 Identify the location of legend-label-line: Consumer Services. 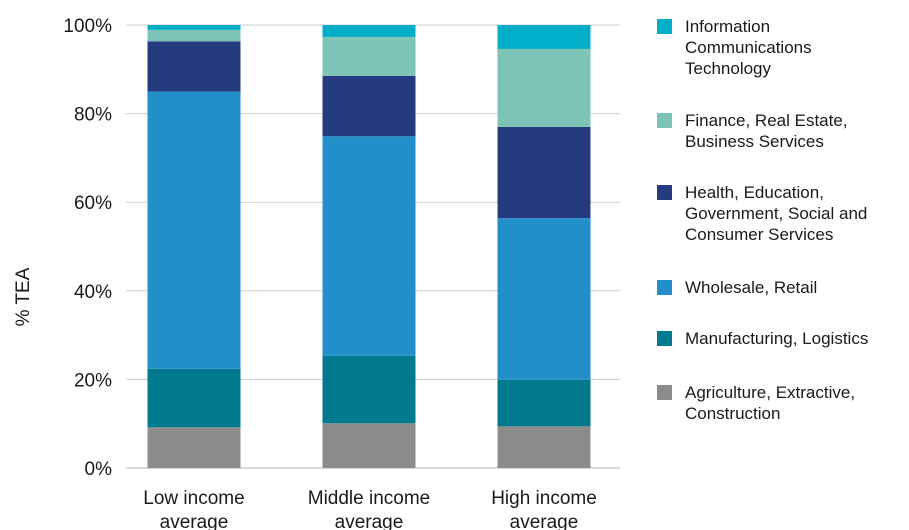
(759, 234).